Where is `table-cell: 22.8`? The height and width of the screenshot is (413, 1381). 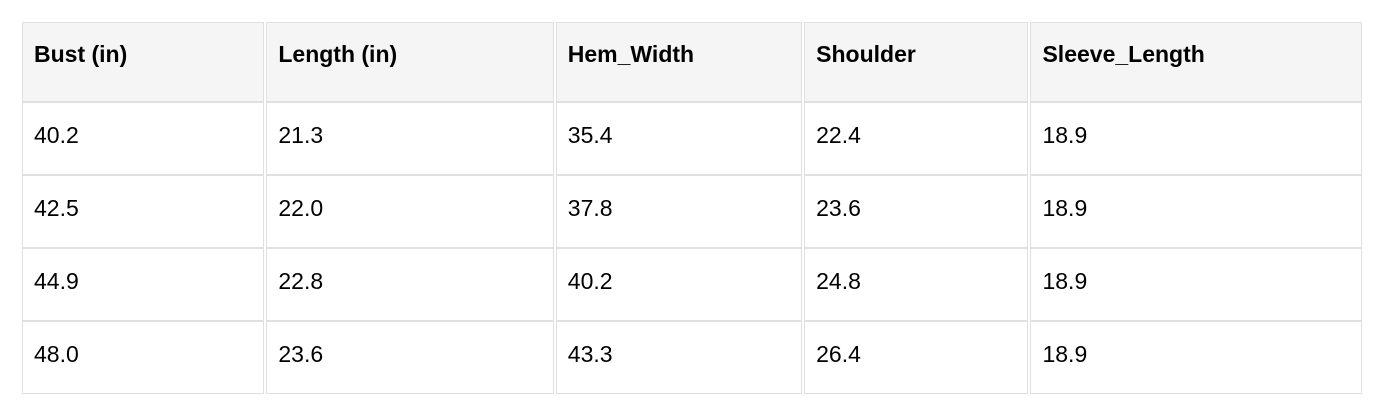
table-cell: 22.8 is located at coordinates (410, 284).